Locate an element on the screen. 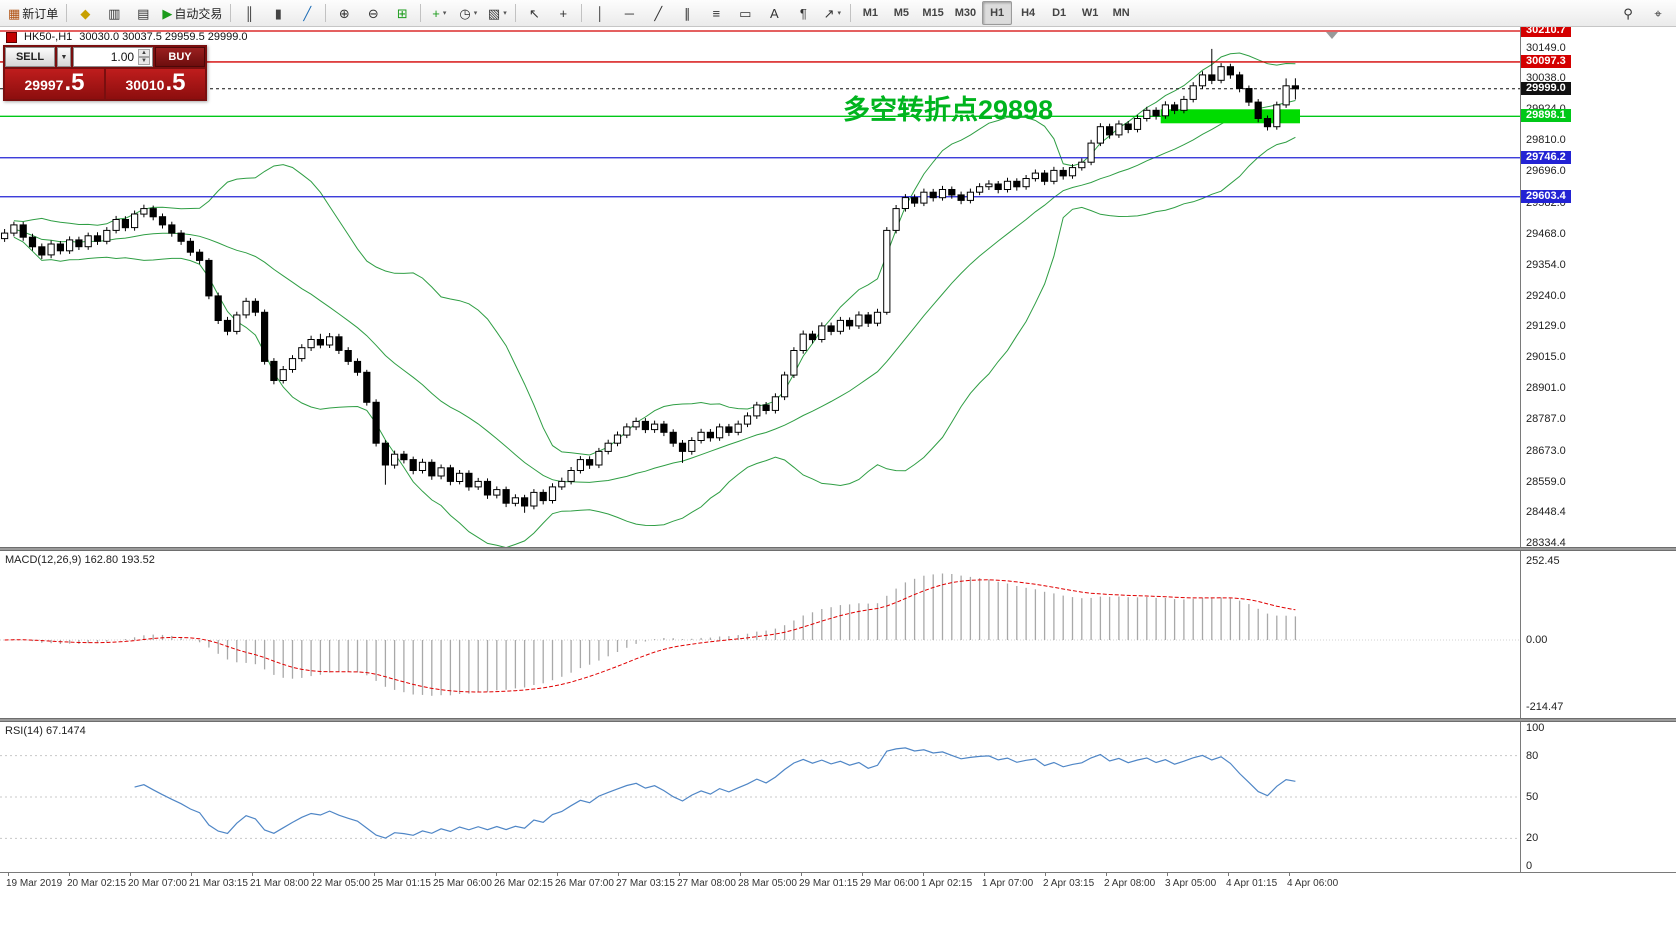  text-button: A is located at coordinates (774, 13).